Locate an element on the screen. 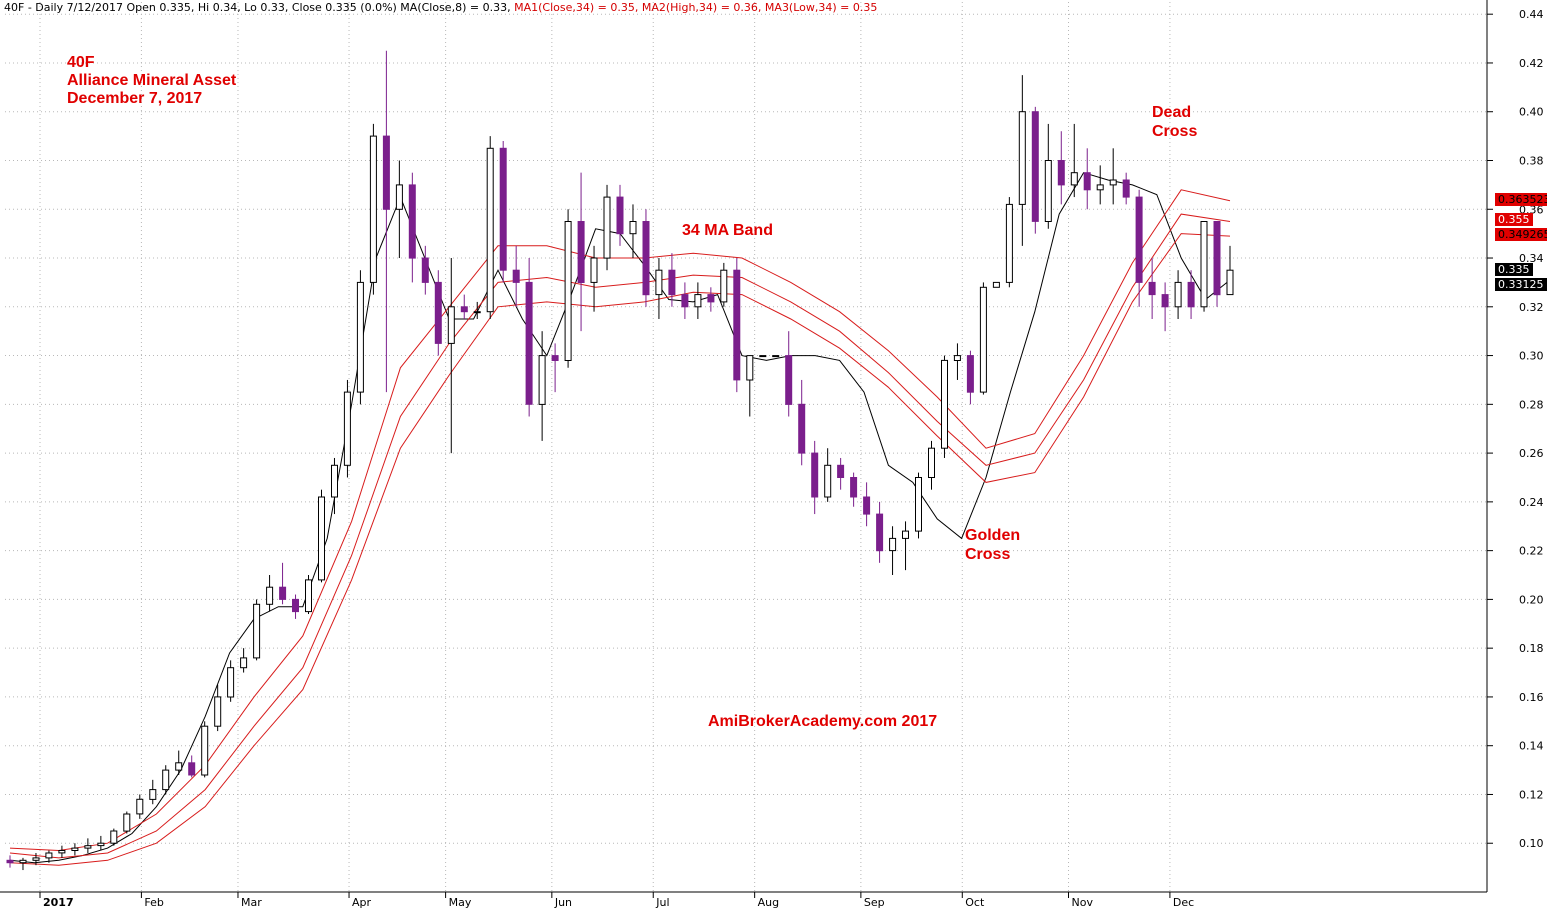 The image size is (1547, 910). y-tick-label: 0.22 is located at coordinates (1531, 551).